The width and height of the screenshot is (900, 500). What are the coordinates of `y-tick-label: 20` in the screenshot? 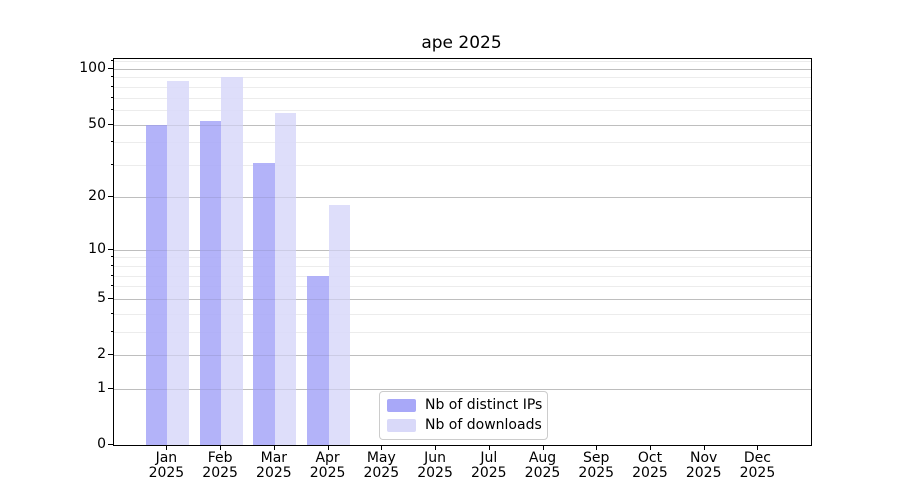 It's located at (97, 195).